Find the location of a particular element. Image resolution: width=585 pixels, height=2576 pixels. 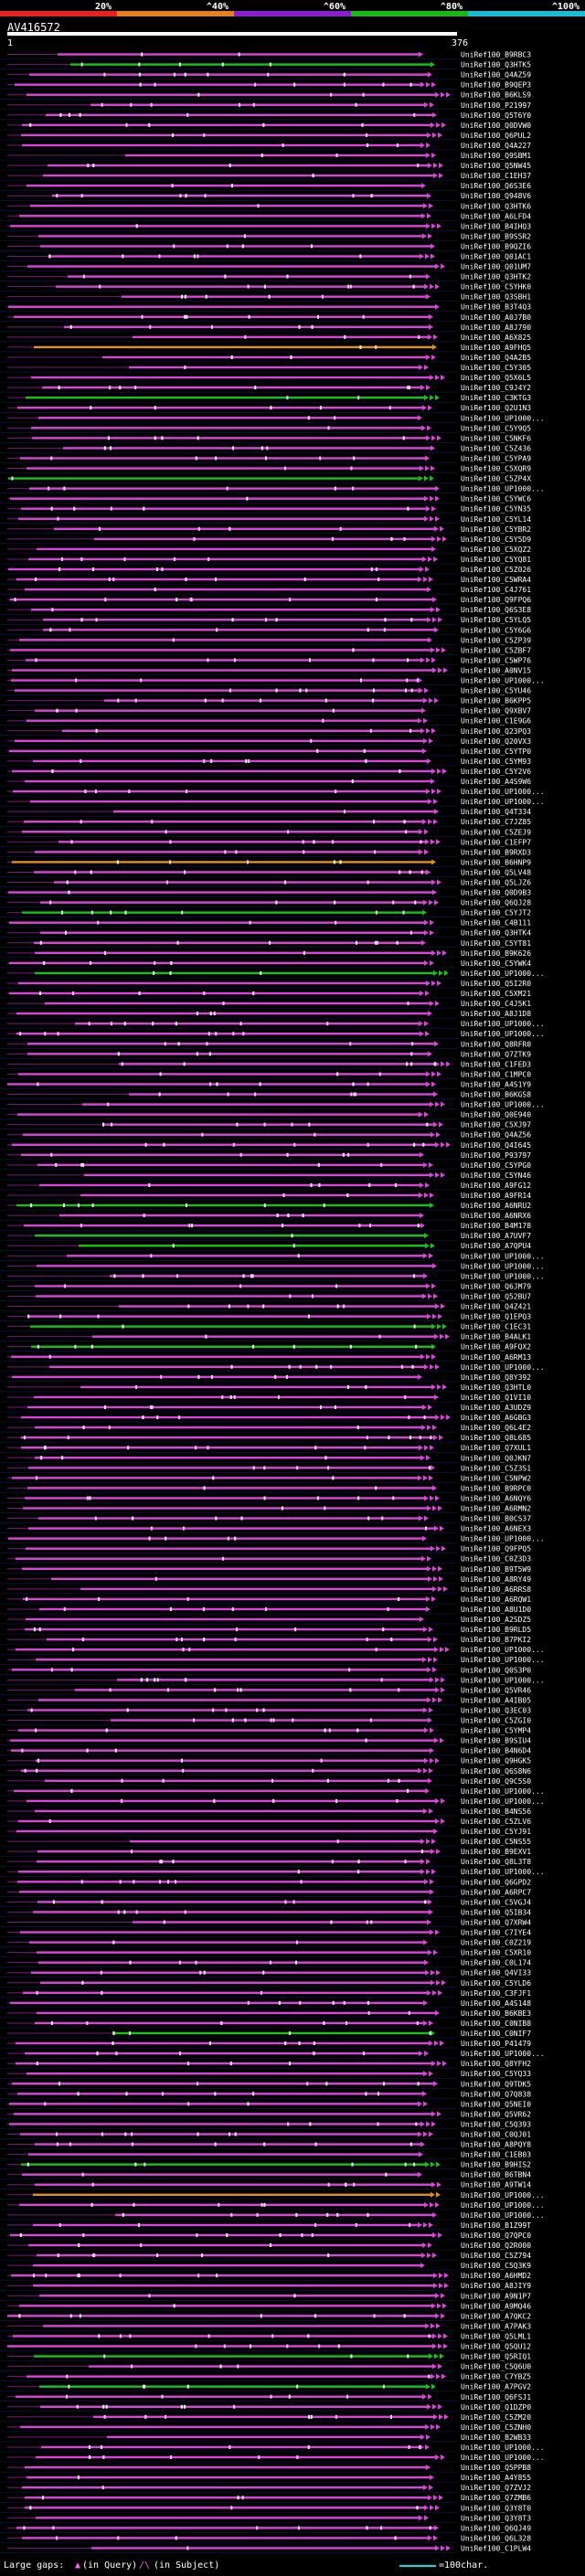

hit-name: UniRef100_Q5LV48 is located at coordinates (496, 872).